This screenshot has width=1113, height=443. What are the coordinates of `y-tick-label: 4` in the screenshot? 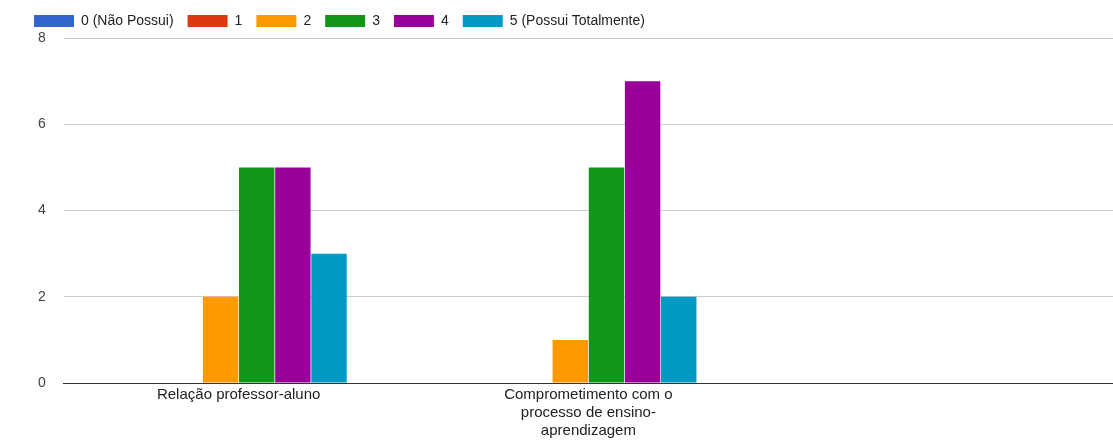 It's located at (41, 209).